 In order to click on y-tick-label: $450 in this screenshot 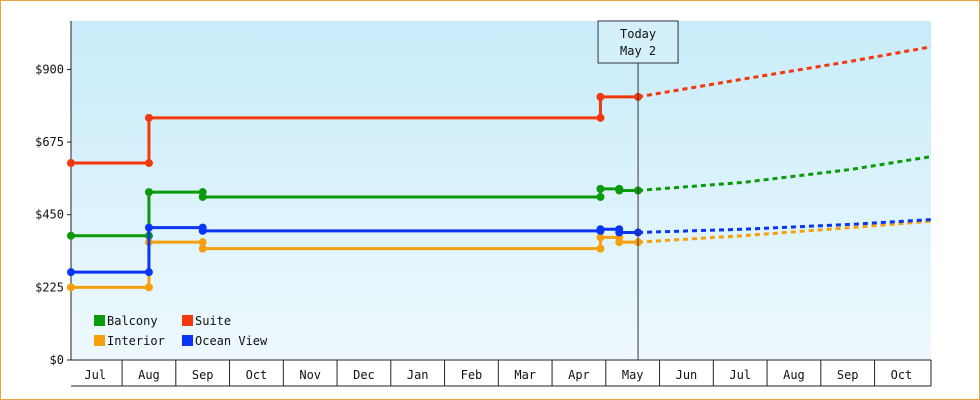, I will do `click(49, 215)`.